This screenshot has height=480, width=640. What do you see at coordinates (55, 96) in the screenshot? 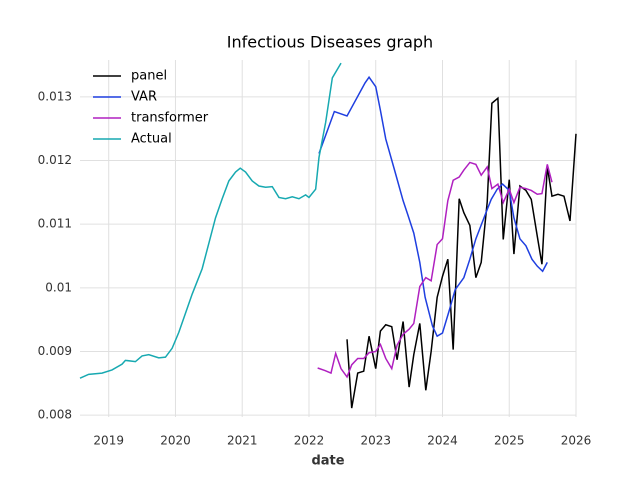
I see `y-tick-label: 0.013` at bounding box center [55, 96].